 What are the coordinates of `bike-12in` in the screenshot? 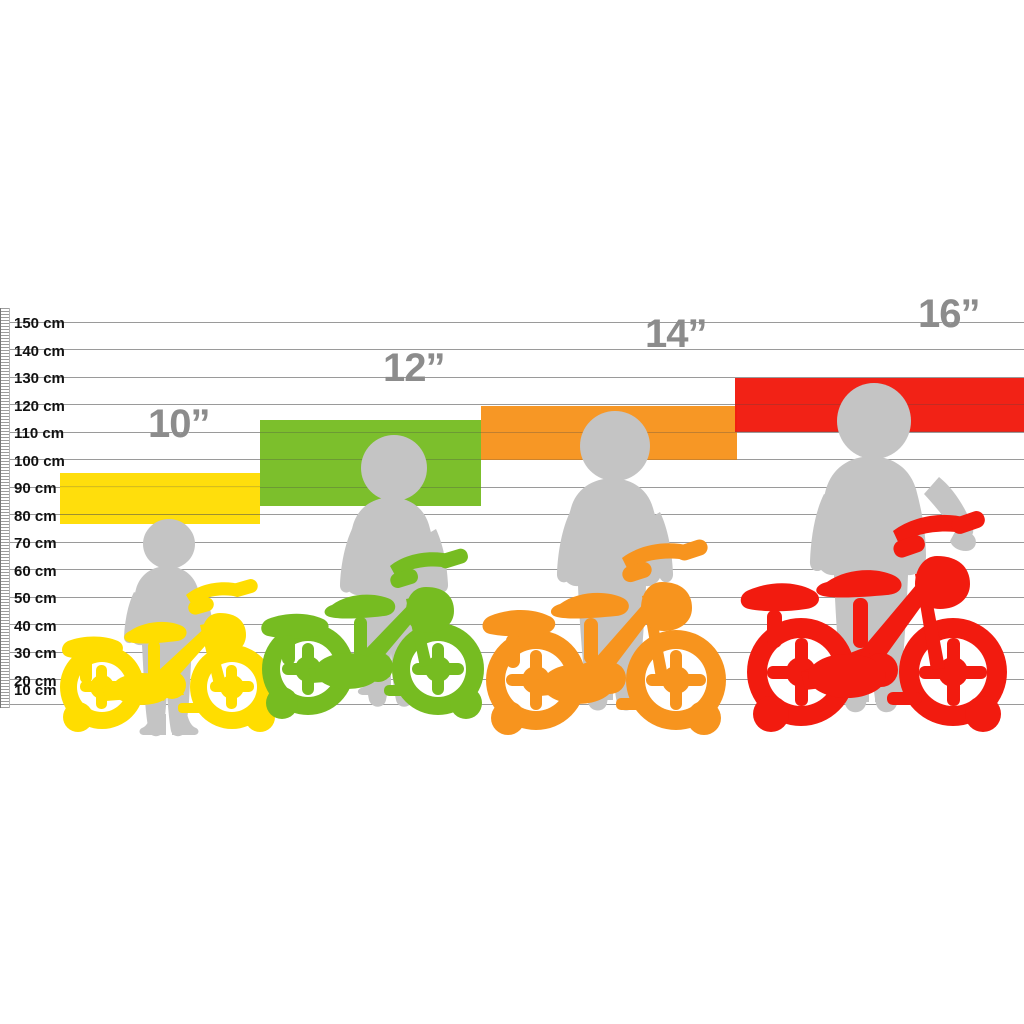 It's located at (372, 633).